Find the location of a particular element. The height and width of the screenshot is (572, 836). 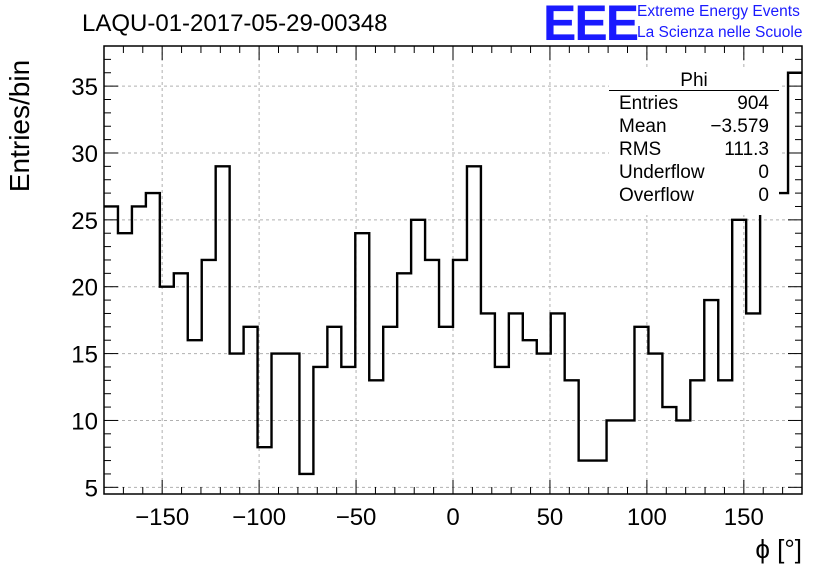

stats-label: Underflow is located at coordinates (662, 172).